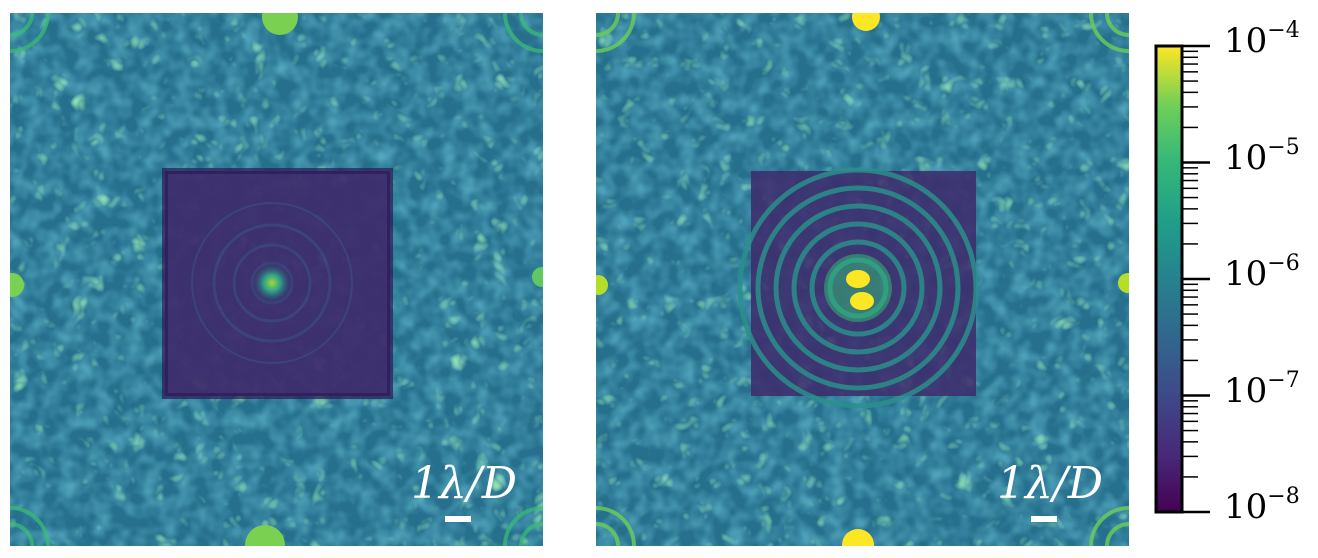 Image resolution: width=1318 pixels, height=558 pixels. I want to click on colorbar-tick-label: 10⁻⁴, so click(1262, 39).